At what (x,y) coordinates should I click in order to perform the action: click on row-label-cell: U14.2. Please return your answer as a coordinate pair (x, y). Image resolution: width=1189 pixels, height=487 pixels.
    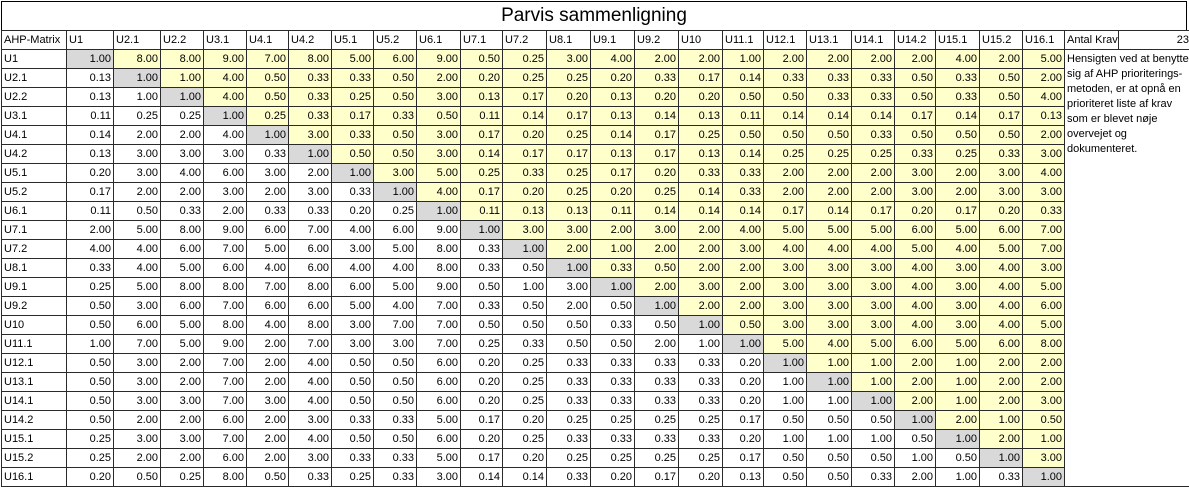
    Looking at the image, I should click on (34, 420).